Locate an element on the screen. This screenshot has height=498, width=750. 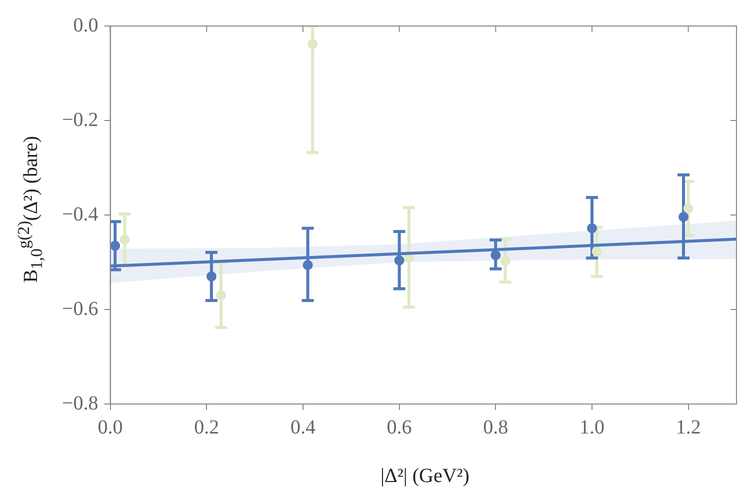
y-tick-label: −0.6 is located at coordinates (80, 309).